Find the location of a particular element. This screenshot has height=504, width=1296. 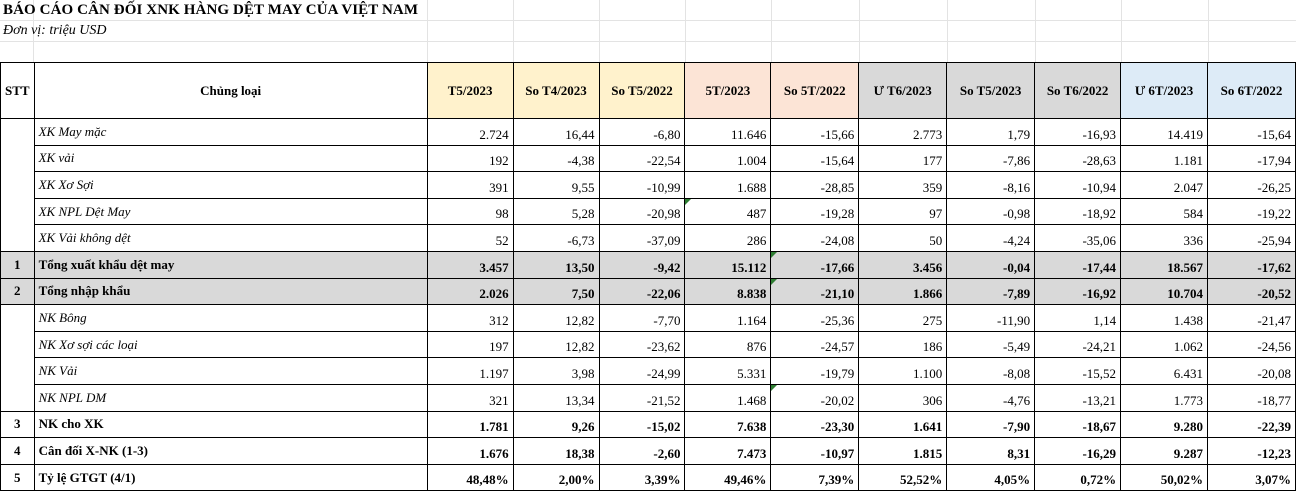

cell-value: 50 is located at coordinates (903, 238).